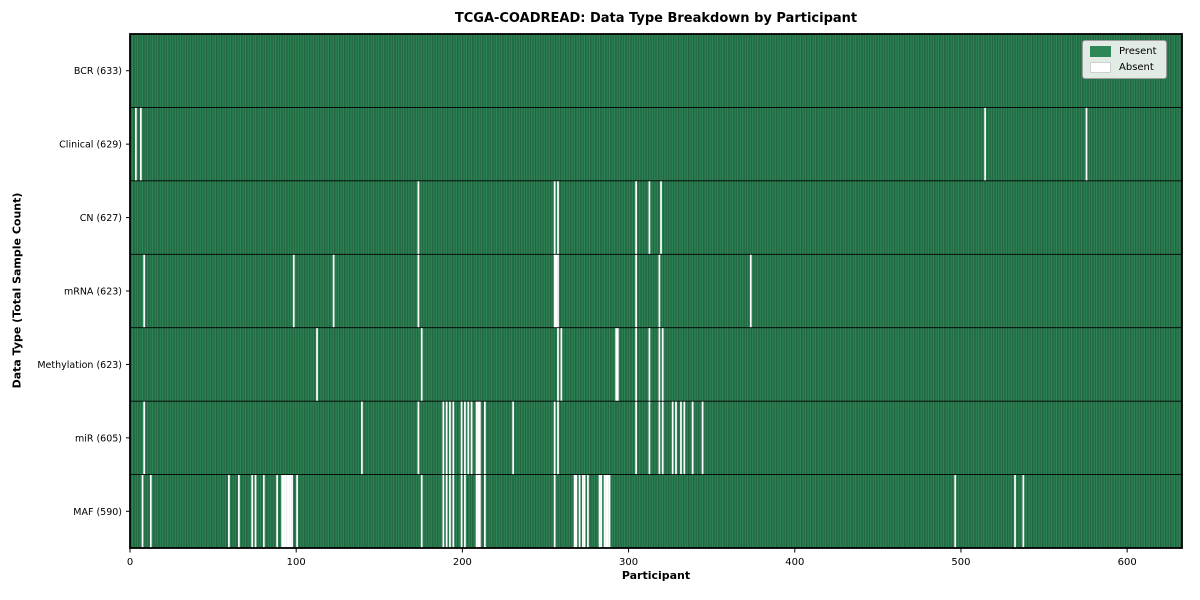  I want to click on heatmap-row-MAF, so click(656, 511).